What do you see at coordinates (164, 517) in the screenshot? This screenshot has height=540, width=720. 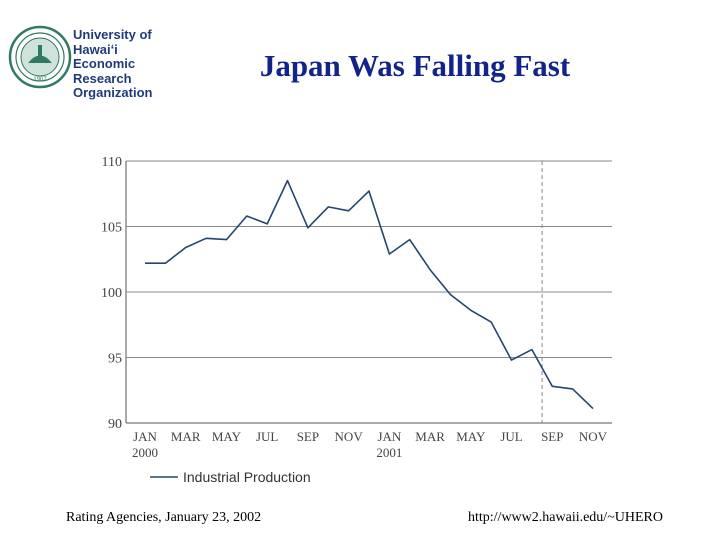 I see `footer-left-text: Rating Agencies, January 23, 2002` at bounding box center [164, 517].